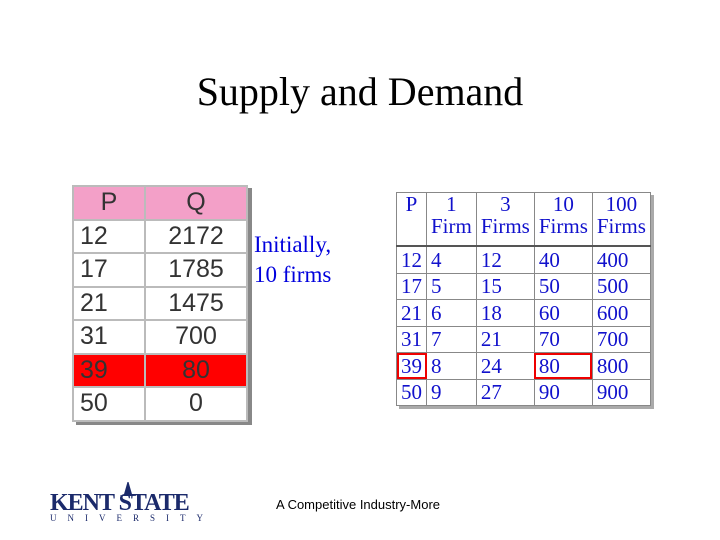  Describe the element at coordinates (621, 366) in the screenshot. I see `cell: 800` at that location.